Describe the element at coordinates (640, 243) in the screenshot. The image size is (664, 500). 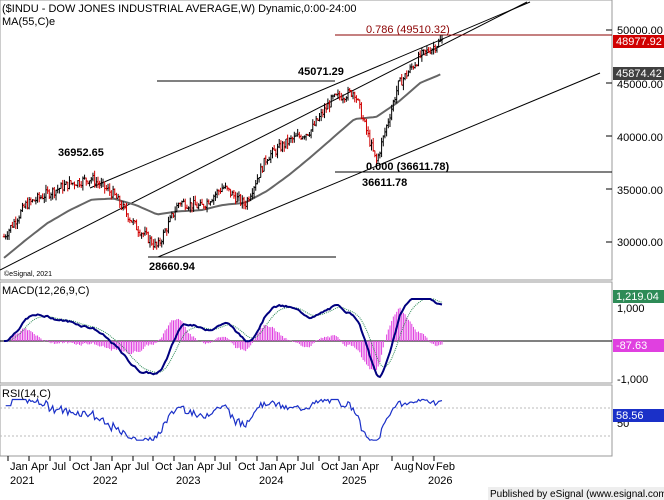
I see `price-tick-30000: 30000.00` at that location.